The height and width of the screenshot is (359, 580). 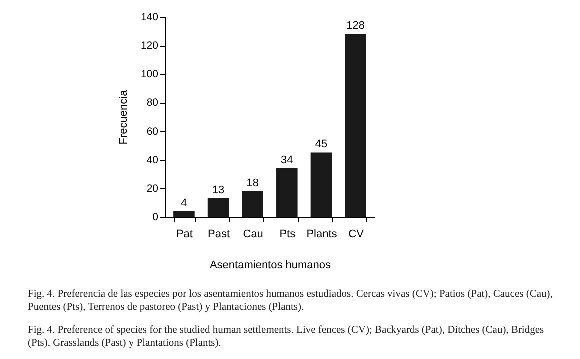 What do you see at coordinates (184, 203) in the screenshot?
I see `data-label: 4` at bounding box center [184, 203].